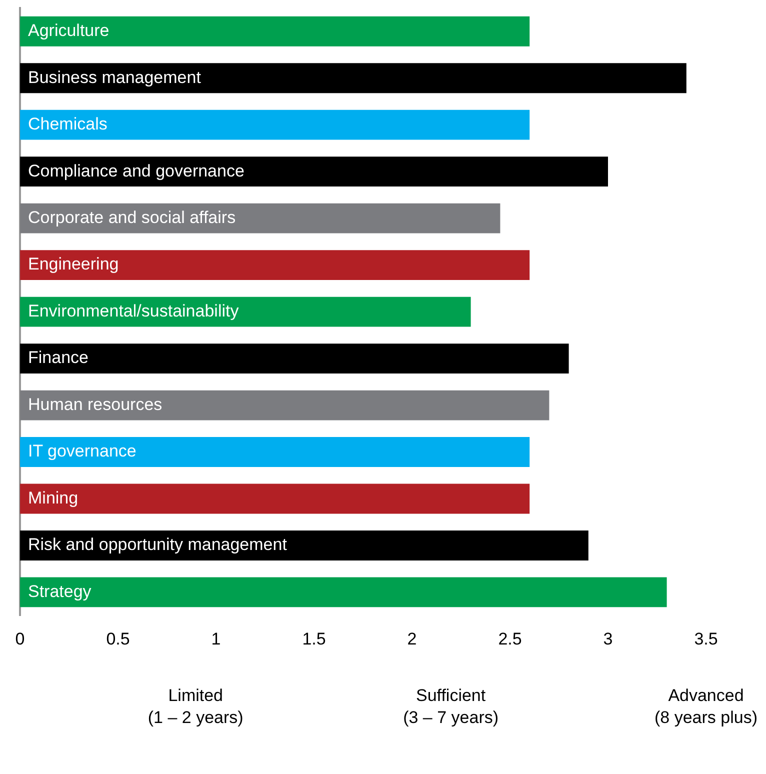  Describe the element at coordinates (216, 638) in the screenshot. I see `x-tick-label: 1` at that location.